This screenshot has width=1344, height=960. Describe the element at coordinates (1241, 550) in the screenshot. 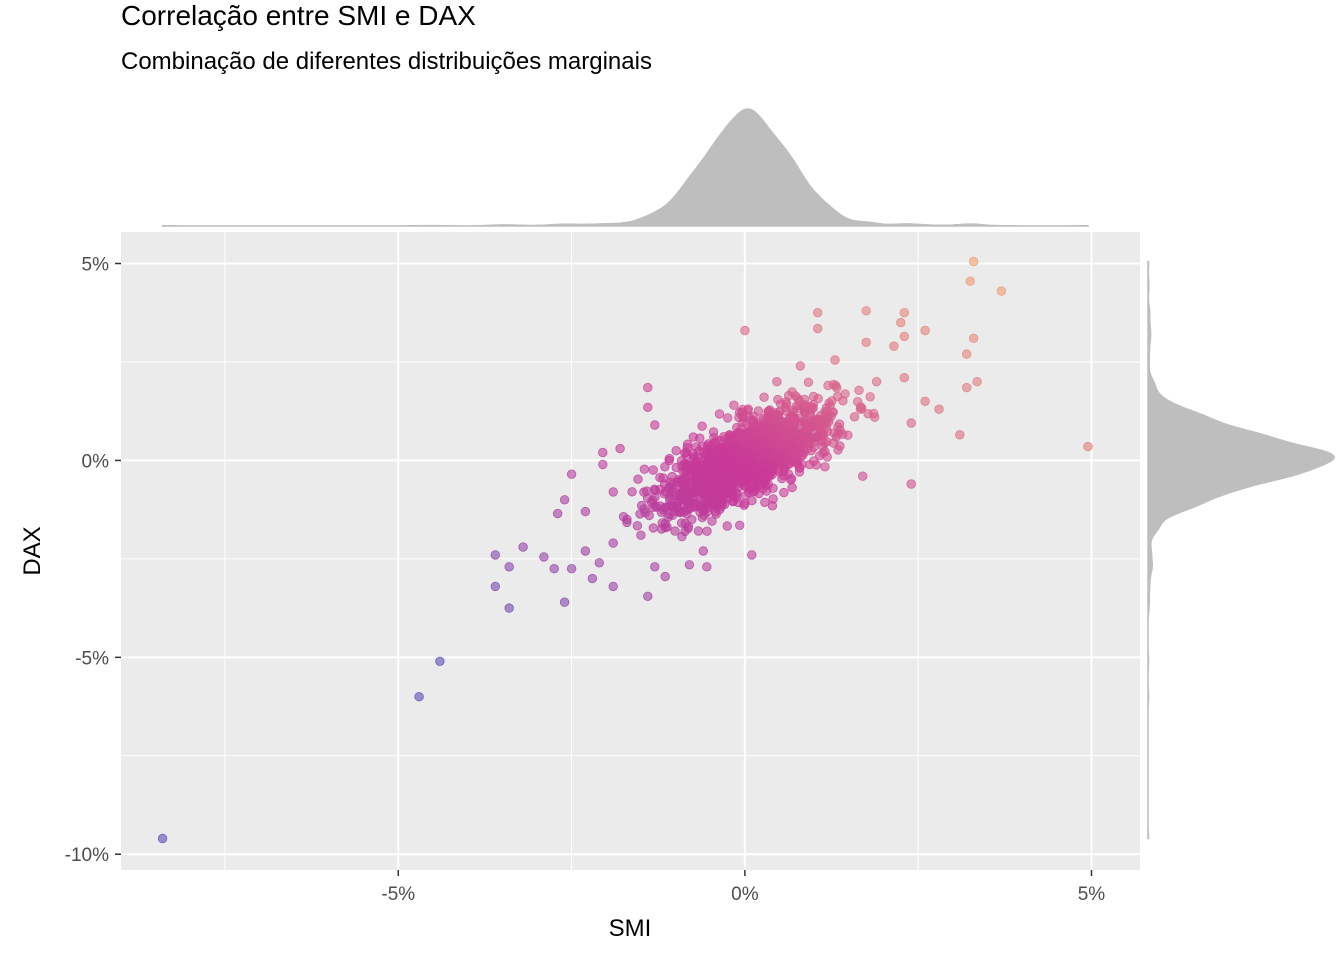

I see `right-marginal-density` at that location.